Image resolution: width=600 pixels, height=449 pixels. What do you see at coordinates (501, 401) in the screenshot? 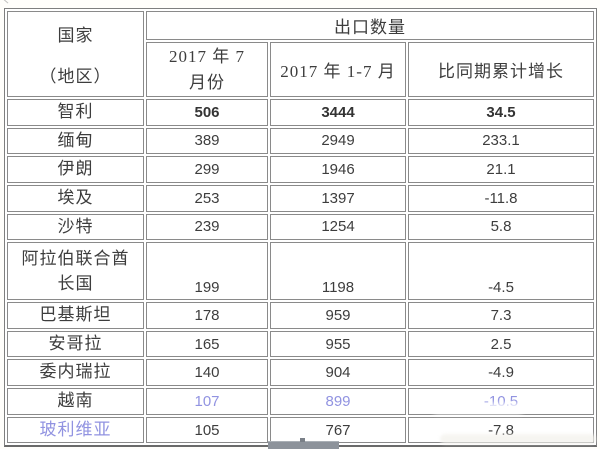
I see `value-cell: -10.5` at bounding box center [501, 401].